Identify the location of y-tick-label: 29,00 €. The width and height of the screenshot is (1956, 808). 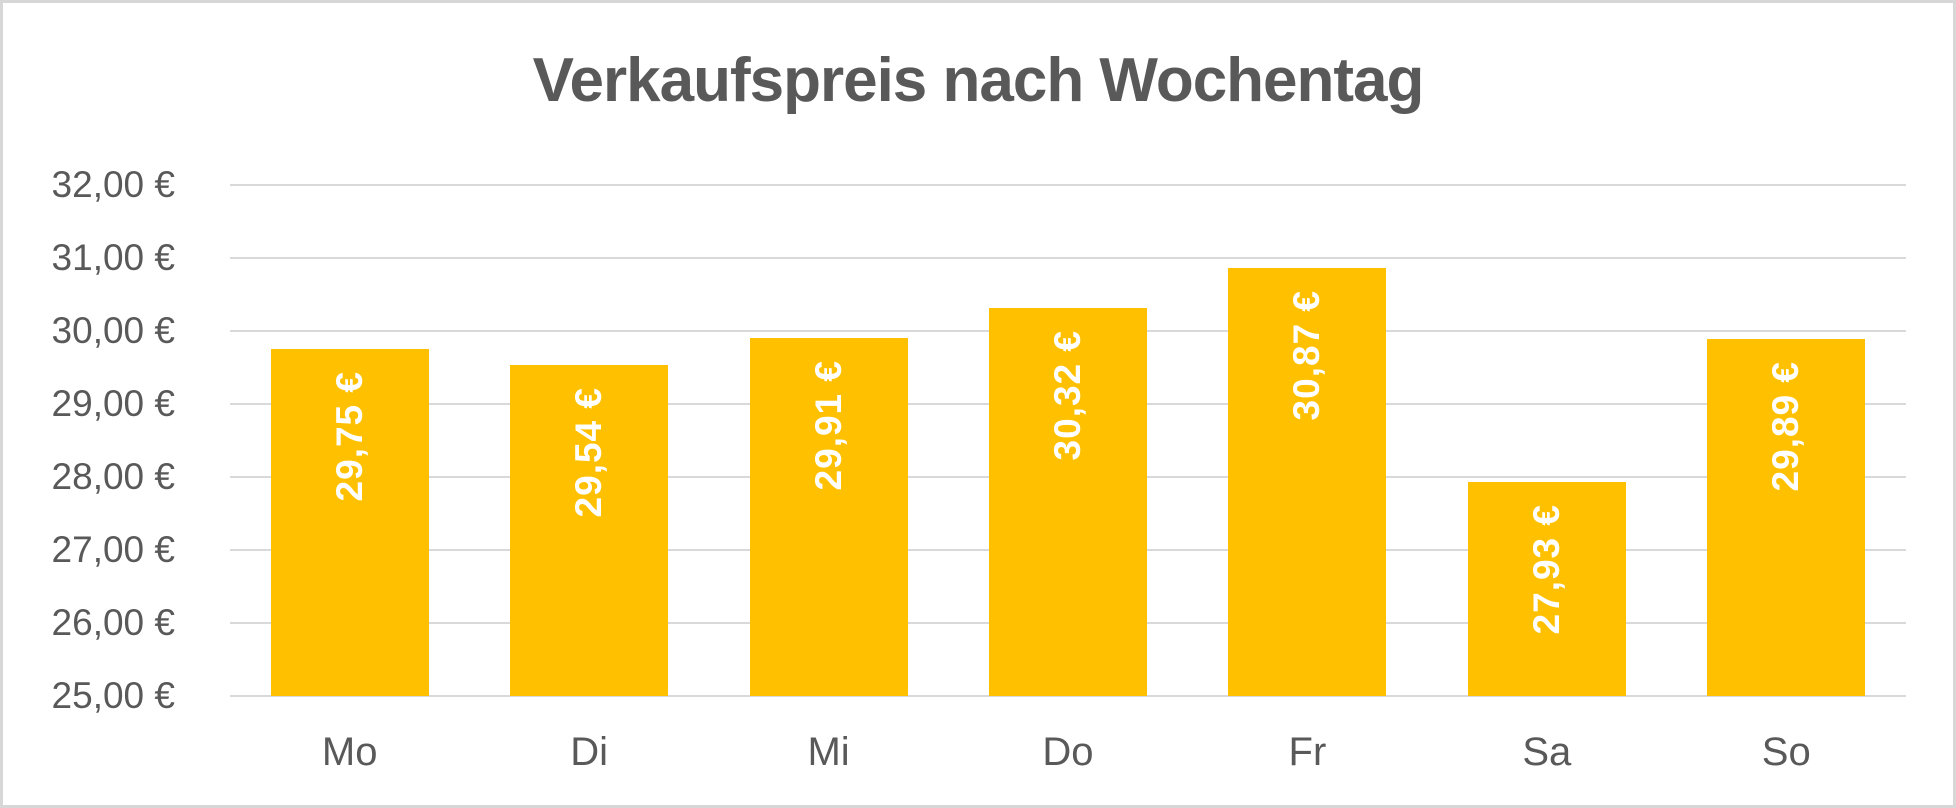
(113, 403).